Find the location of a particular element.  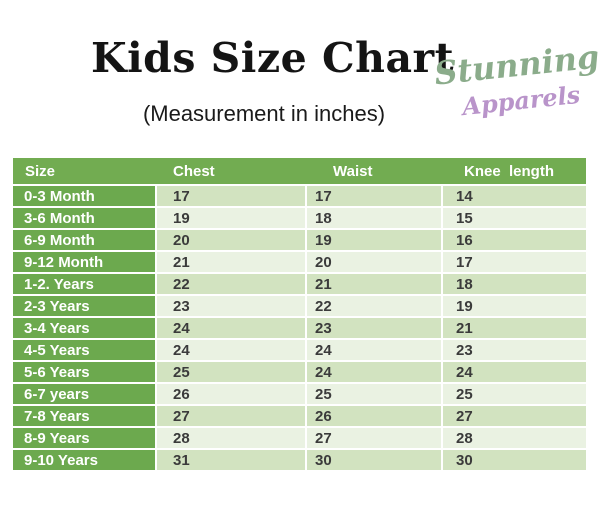

table-row: 0-3 Month 17 17 14 is located at coordinates (299, 196).